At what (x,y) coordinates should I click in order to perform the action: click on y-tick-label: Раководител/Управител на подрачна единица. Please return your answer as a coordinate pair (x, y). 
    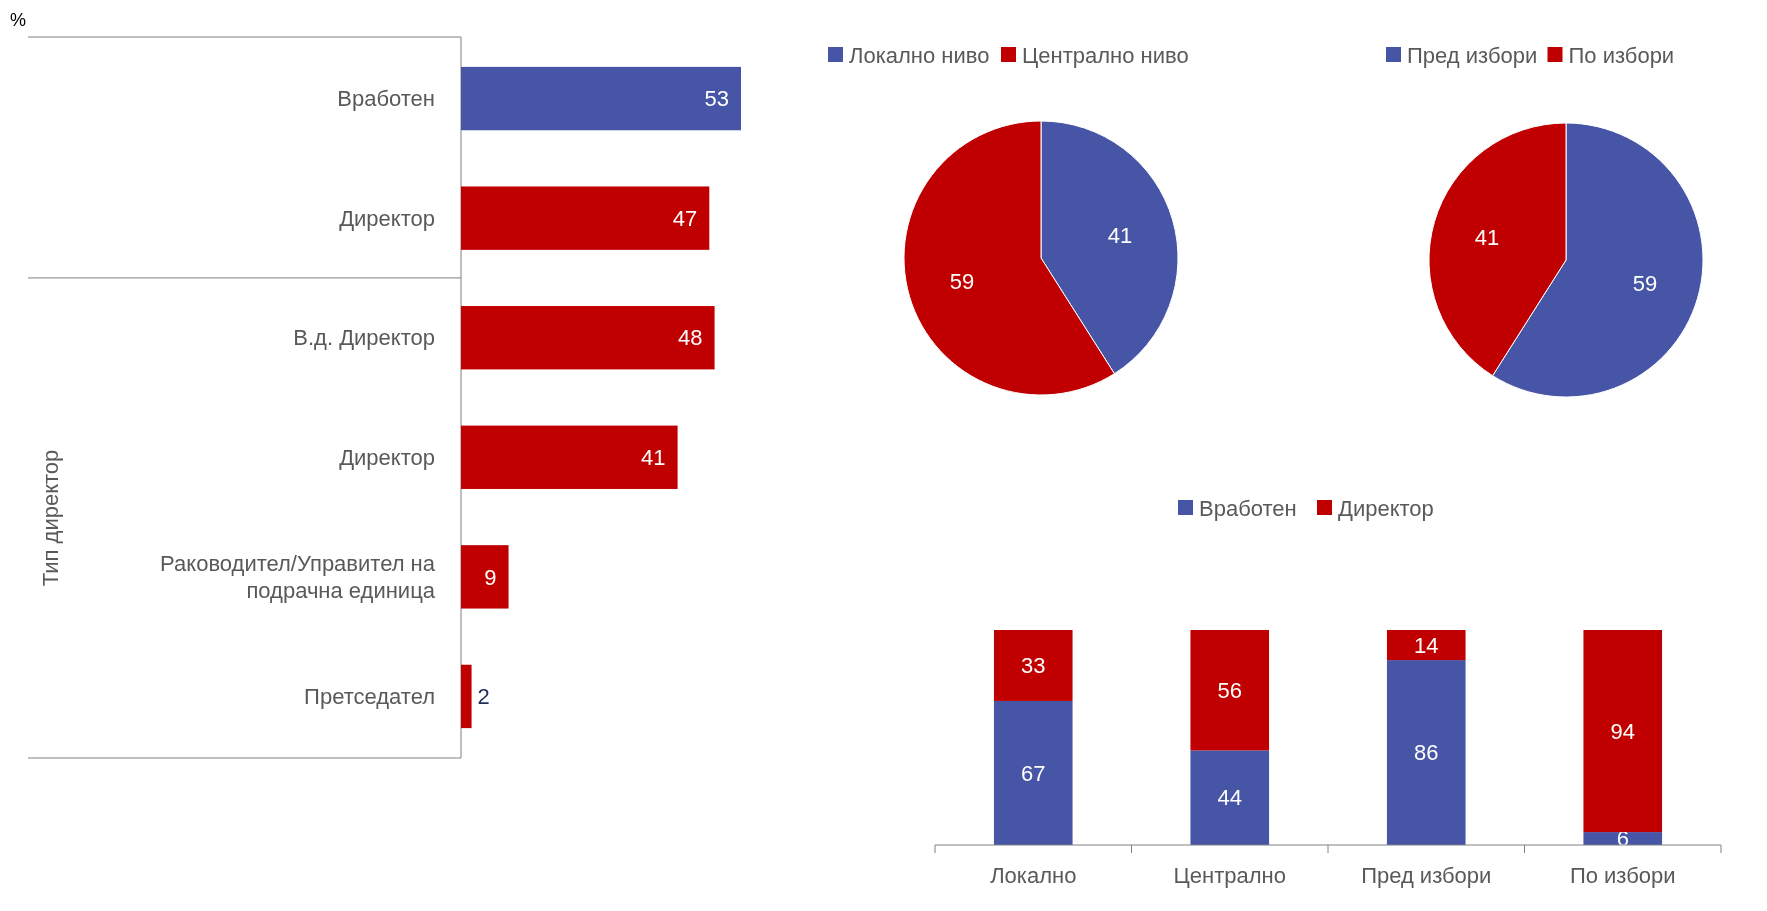
    Looking at the image, I should click on (298, 577).